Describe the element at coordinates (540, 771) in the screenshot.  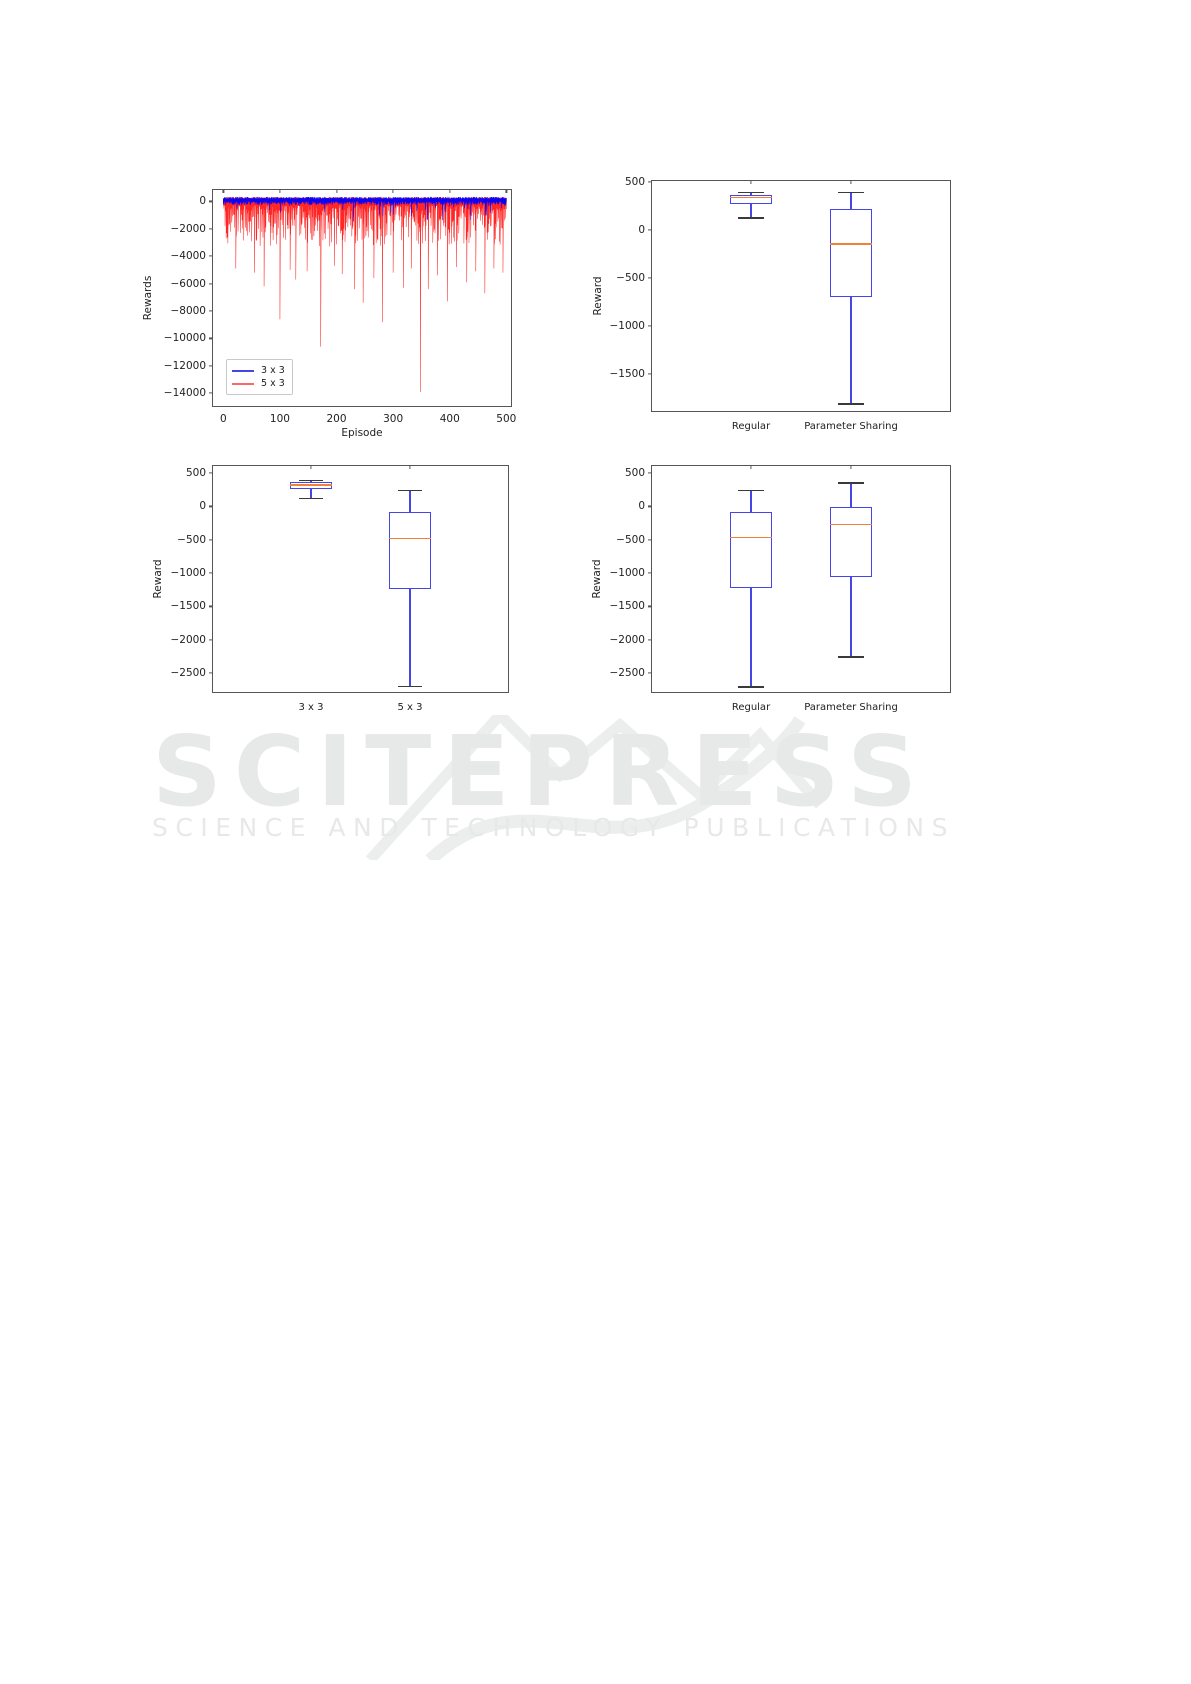
I see `watermark-title: SCITEPRESS` at that location.